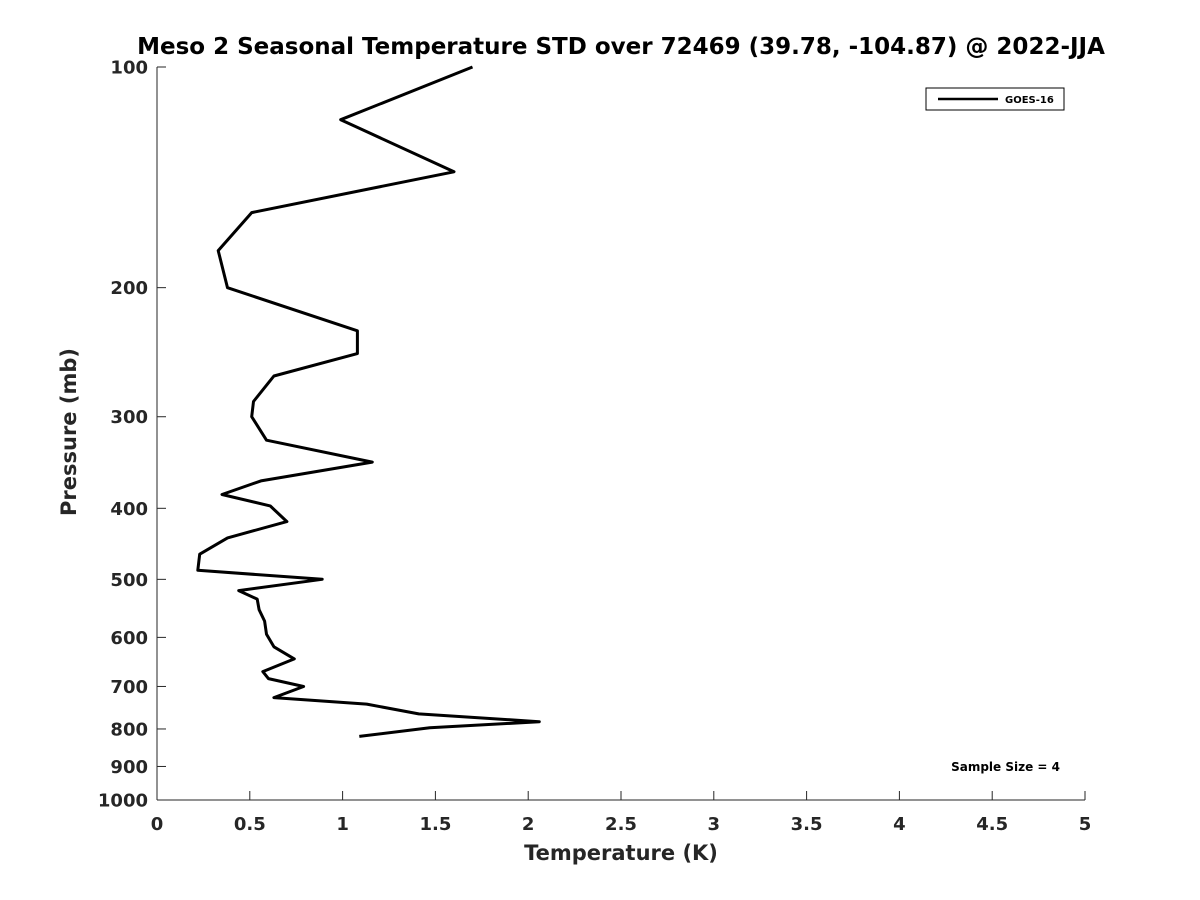  What do you see at coordinates (1005, 767) in the screenshot?
I see `sample-size-annotation: Sample Size = 4` at bounding box center [1005, 767].